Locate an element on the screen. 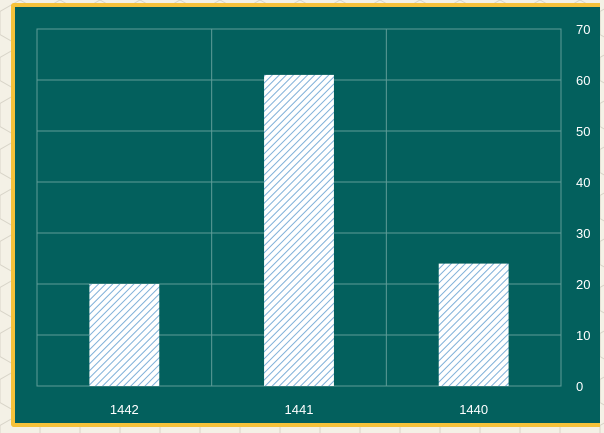 Image resolution: width=604 pixels, height=433 pixels. y-tick-label: 30 is located at coordinates (583, 233).